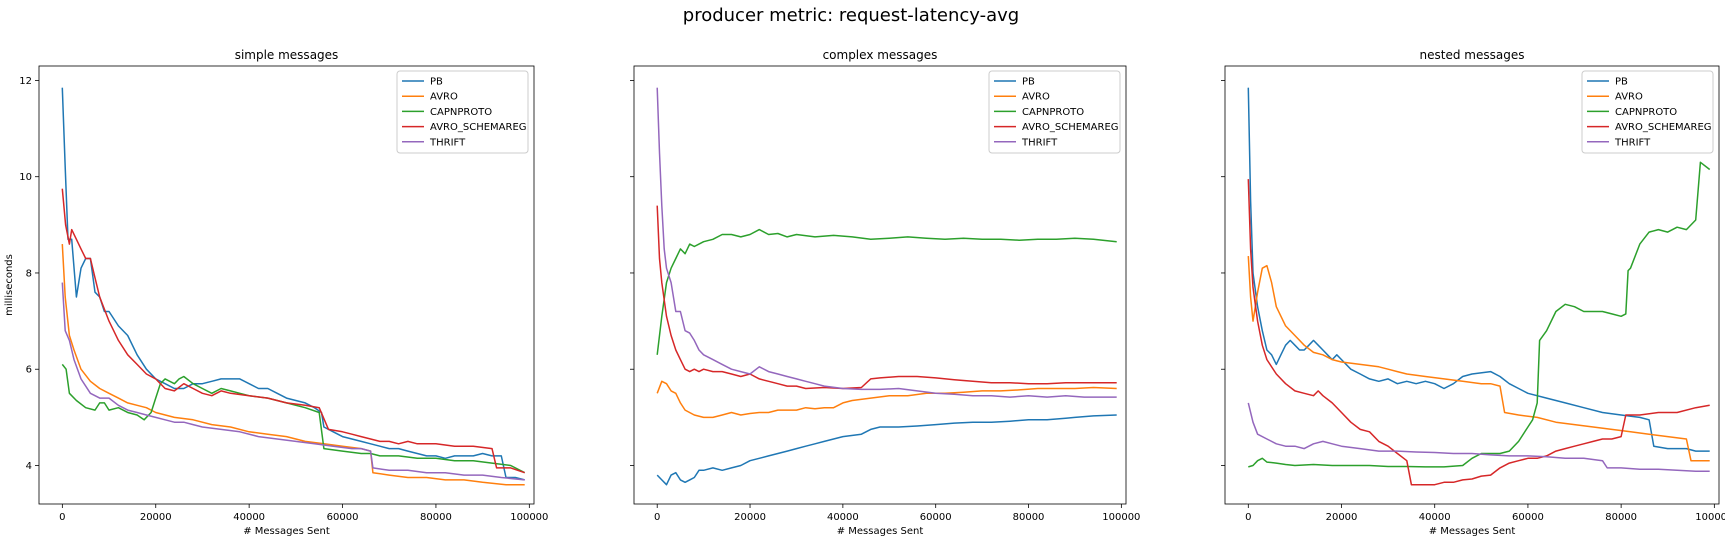 The height and width of the screenshot is (537, 1725). Describe the element at coordinates (25, 81) in the screenshot. I see `y-tick-label: 12` at that location.